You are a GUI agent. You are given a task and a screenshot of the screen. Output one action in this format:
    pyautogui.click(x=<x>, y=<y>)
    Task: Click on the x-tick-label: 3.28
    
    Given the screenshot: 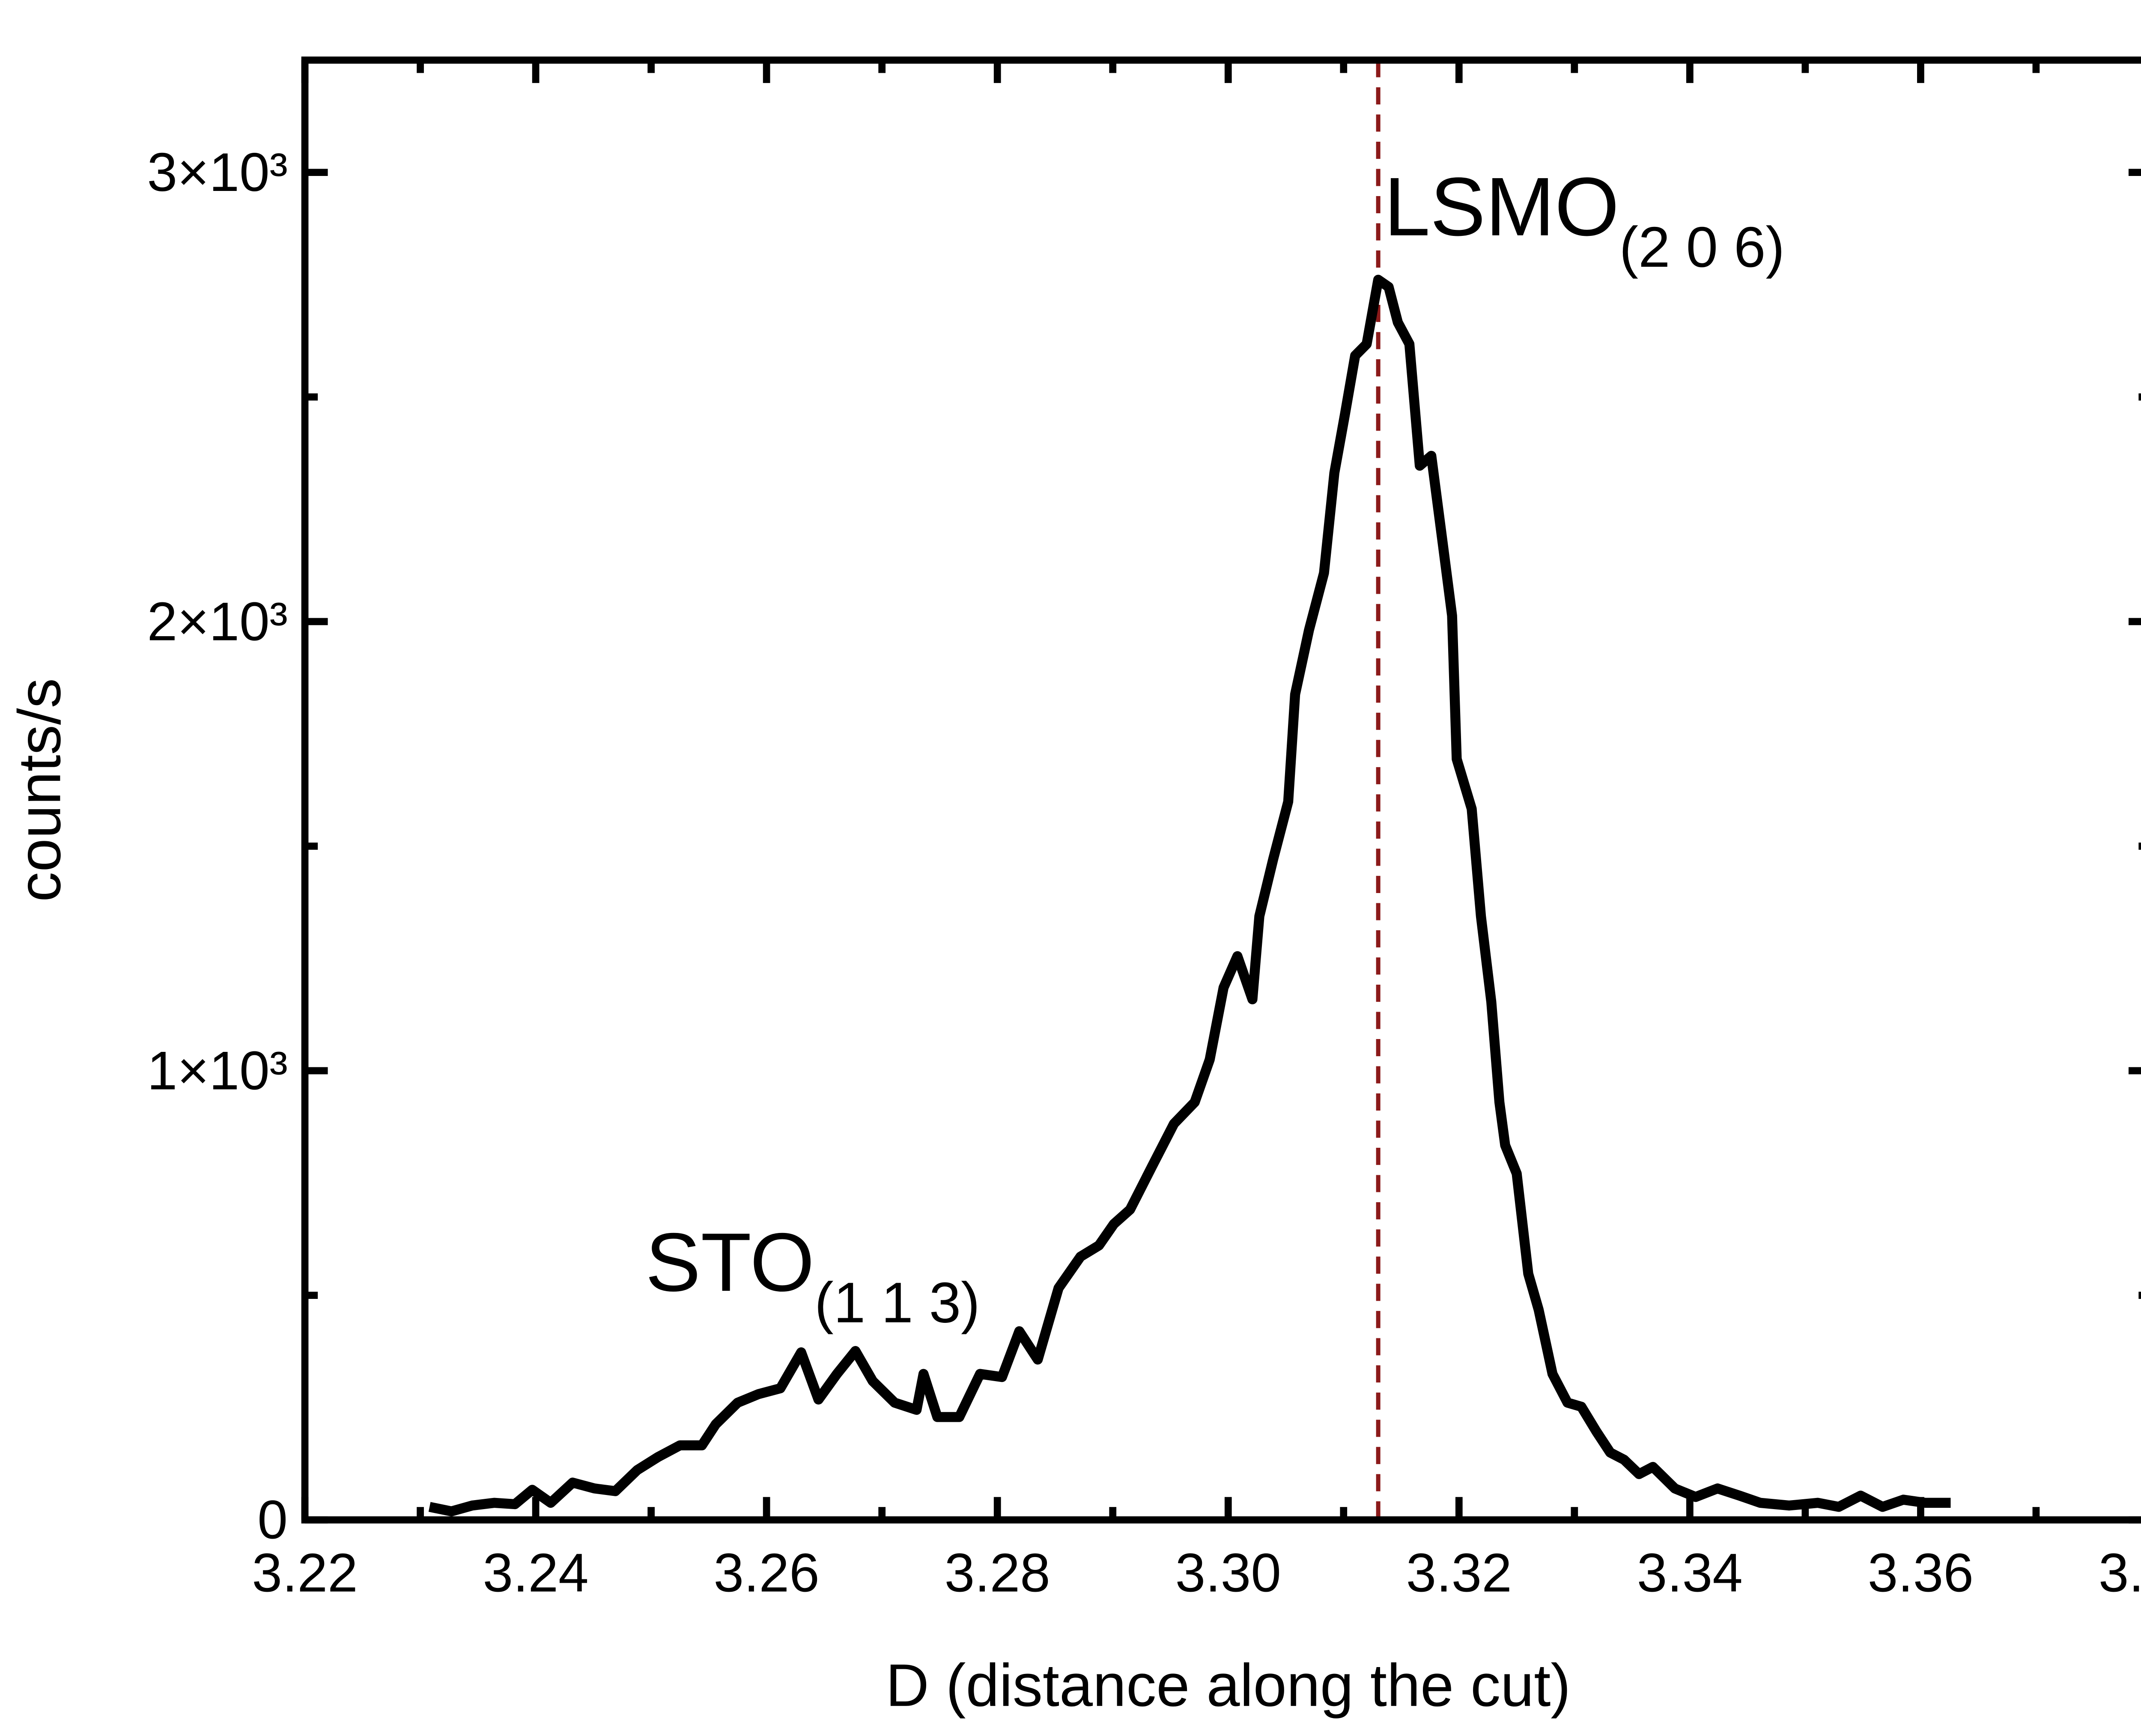 What is the action you would take?
    pyautogui.click(x=997, y=1572)
    